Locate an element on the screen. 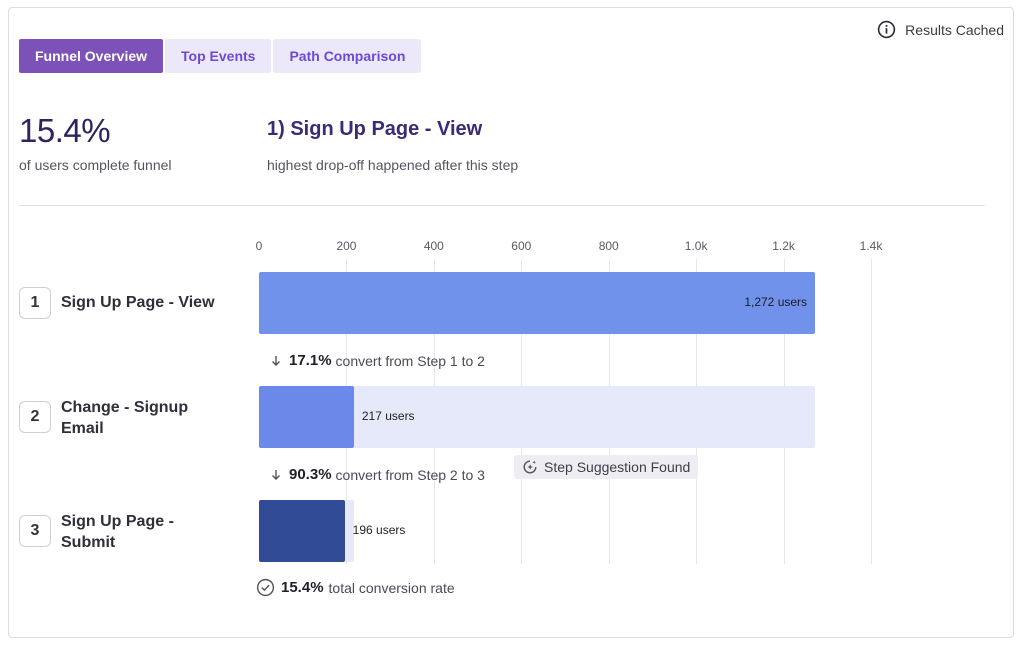 Image resolution: width=1024 pixels, height=649 pixels. tab-top-events: Top Events is located at coordinates (218, 56).